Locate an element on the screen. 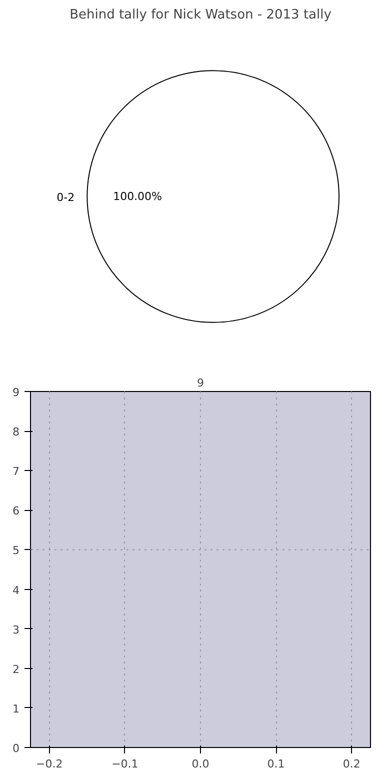  y-tick-label: 1 is located at coordinates (16, 709).